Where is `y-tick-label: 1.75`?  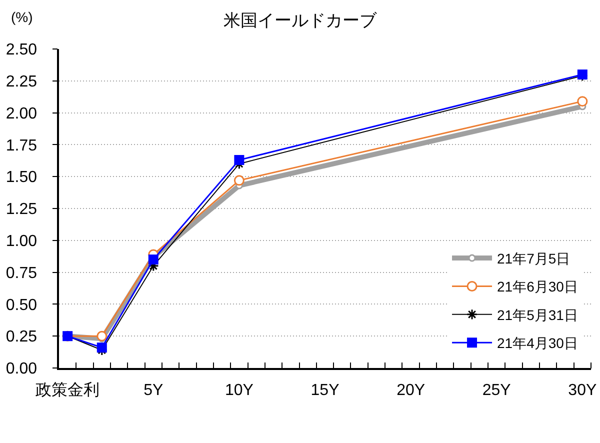 y-tick-label: 1.75 is located at coordinates (22, 145).